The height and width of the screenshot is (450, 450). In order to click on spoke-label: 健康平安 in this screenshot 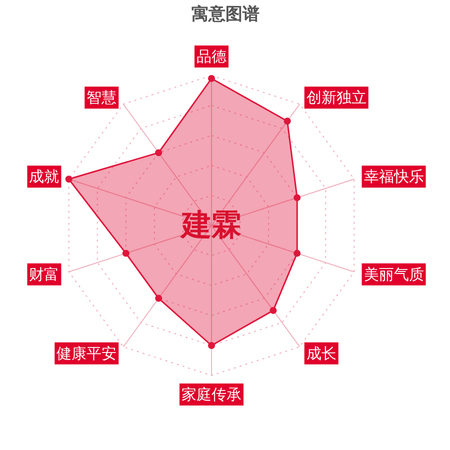, I will do `click(86, 353)`.